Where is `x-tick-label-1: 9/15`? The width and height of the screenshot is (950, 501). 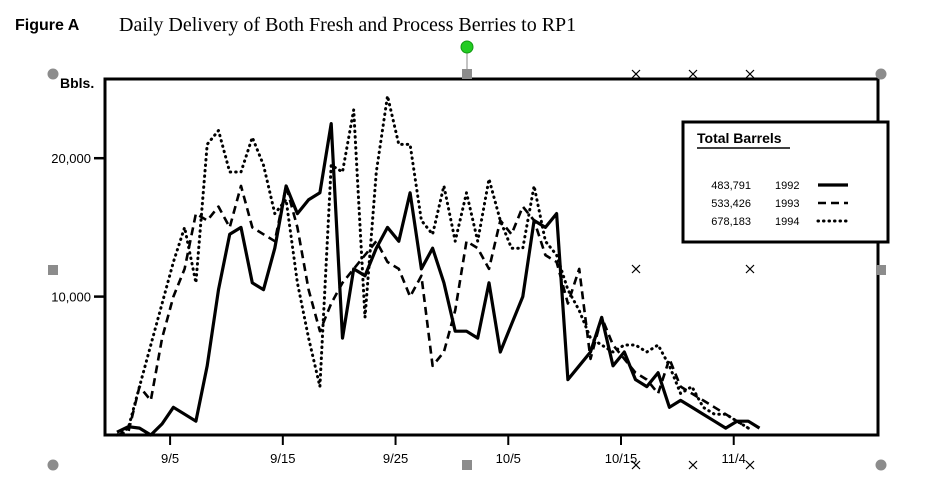
x-tick-label-1: 9/15 is located at coordinates (282, 458).